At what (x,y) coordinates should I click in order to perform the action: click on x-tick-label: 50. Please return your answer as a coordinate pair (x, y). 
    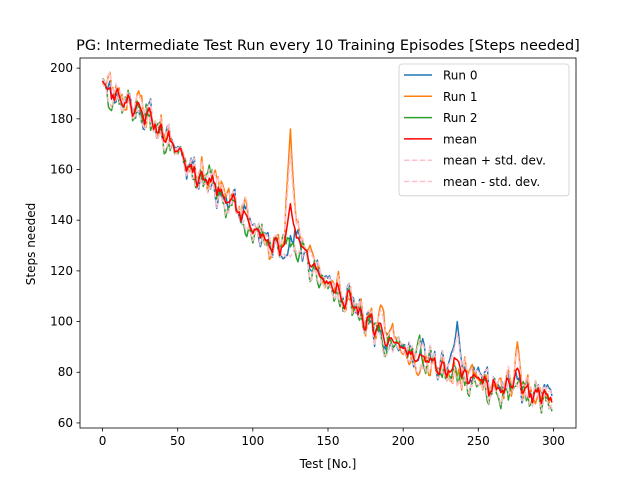
    Looking at the image, I should click on (177, 441).